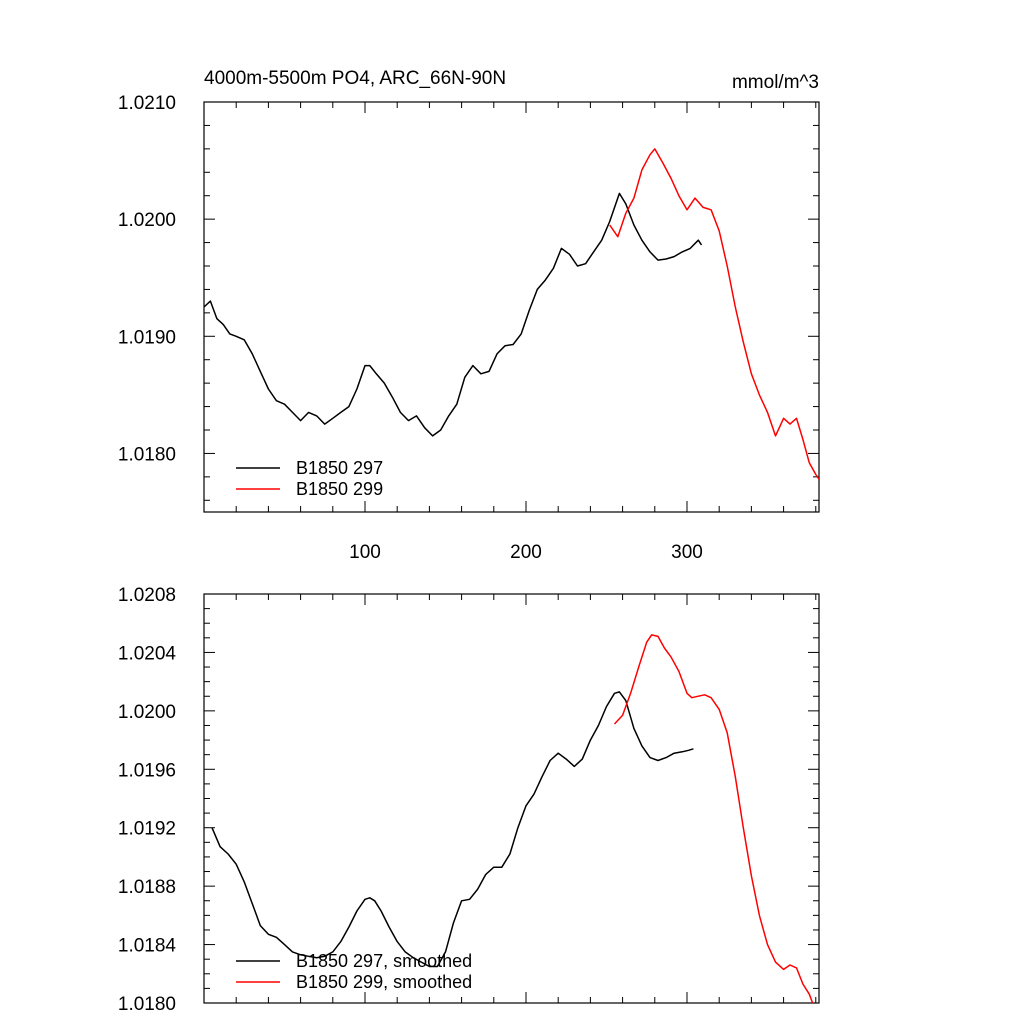 This screenshot has width=1024, height=1024. I want to click on y-tick-label: 1.0210, so click(147, 103).